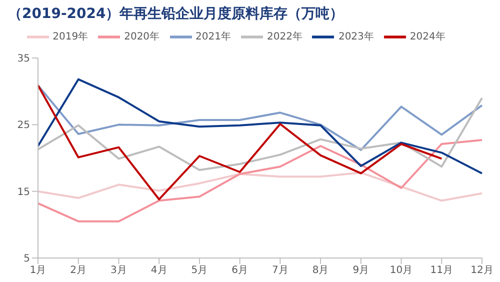 The width and height of the screenshot is (500, 282). What do you see at coordinates (23, 126) in the screenshot?
I see `y-tick-label: 25` at bounding box center [23, 126].